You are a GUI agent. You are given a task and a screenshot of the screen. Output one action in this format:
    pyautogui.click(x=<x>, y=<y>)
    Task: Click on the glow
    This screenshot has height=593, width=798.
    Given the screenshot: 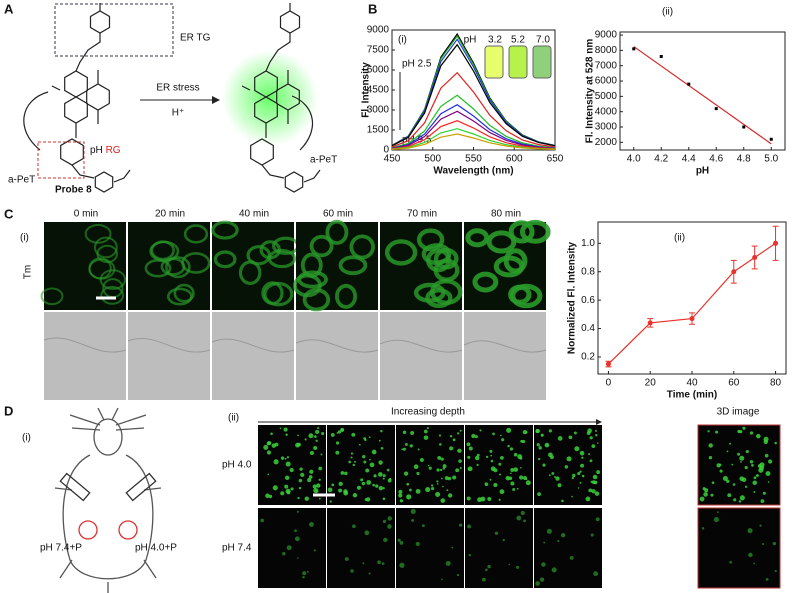 What is the action you would take?
    pyautogui.click(x=270, y=98)
    